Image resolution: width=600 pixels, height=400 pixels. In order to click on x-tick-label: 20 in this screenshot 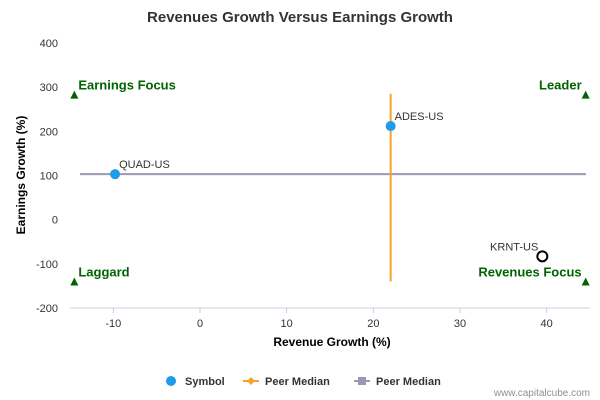, I will do `click(373, 324)`.